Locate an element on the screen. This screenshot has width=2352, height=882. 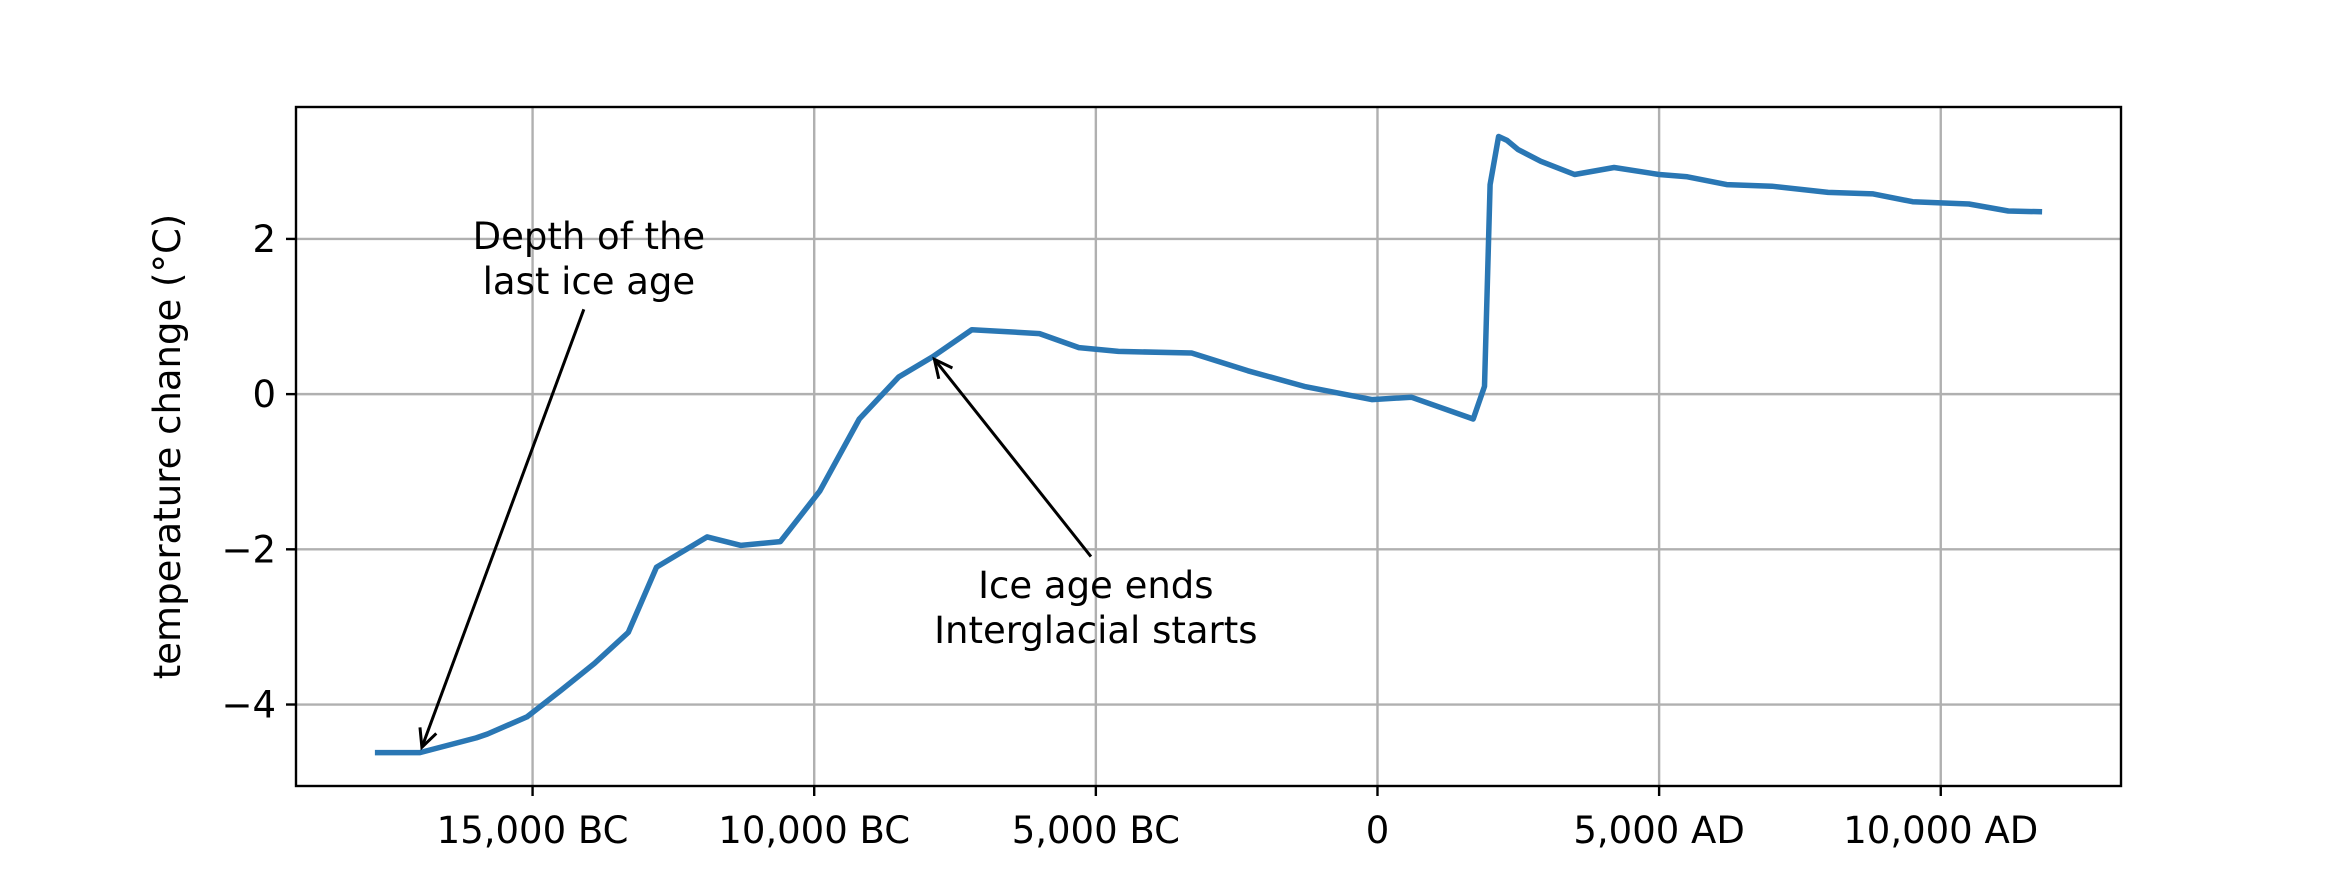
annotation-text: Interglacial starts is located at coordinates (1095, 630).